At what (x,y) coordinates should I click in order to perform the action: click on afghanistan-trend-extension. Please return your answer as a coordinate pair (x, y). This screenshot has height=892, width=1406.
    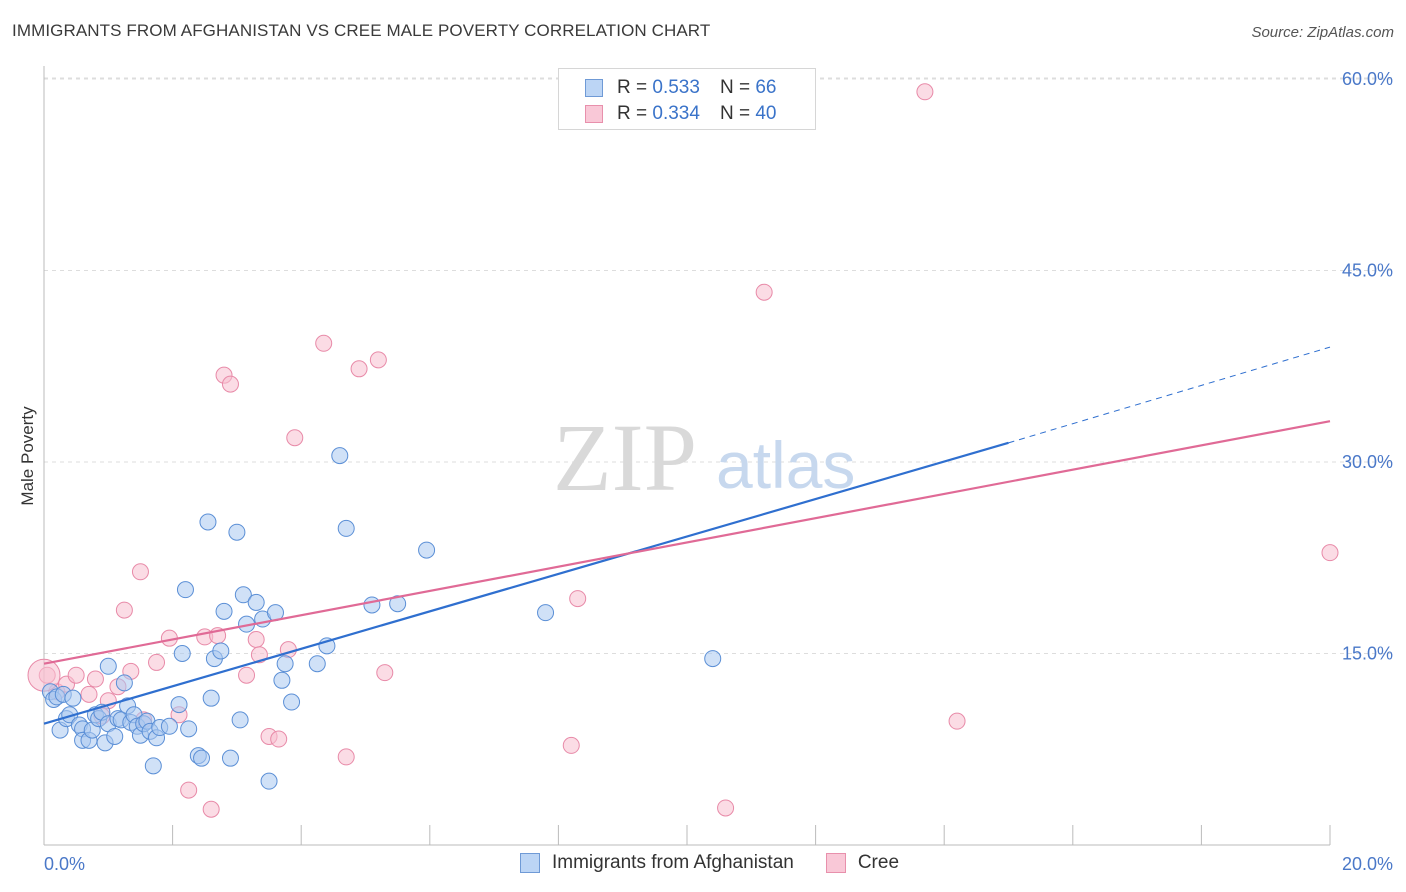
    Looking at the image, I should click on (1169, 395).